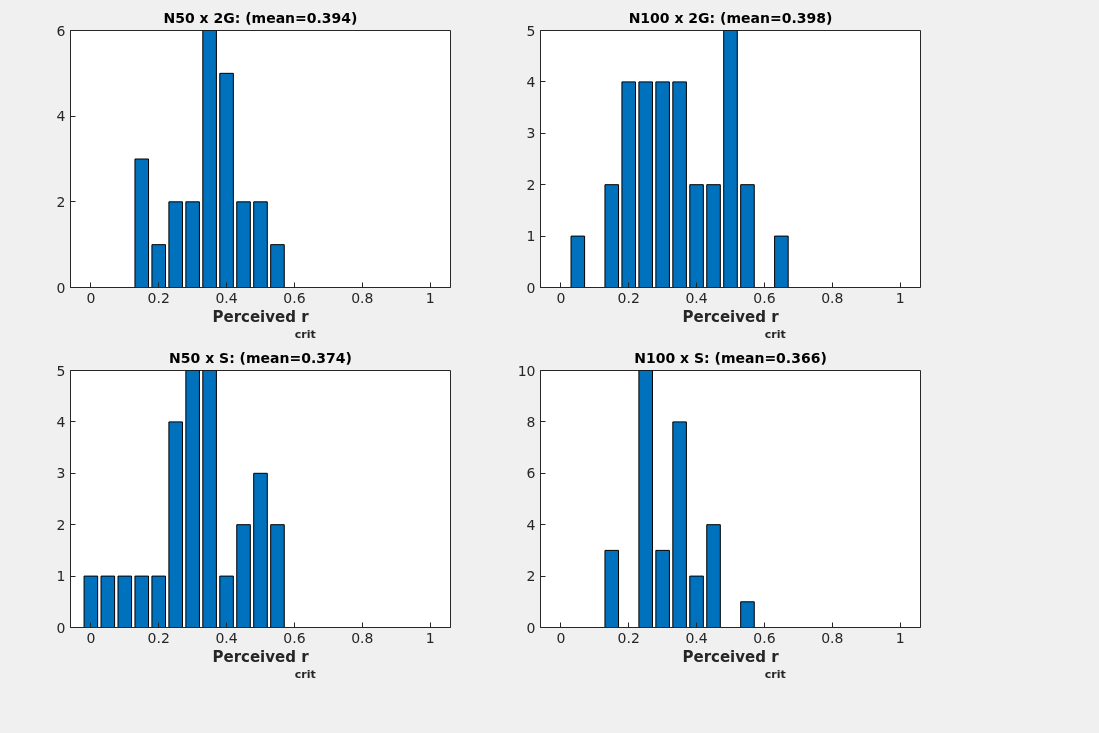  I want to click on y-tick-label: 10, so click(526, 370).